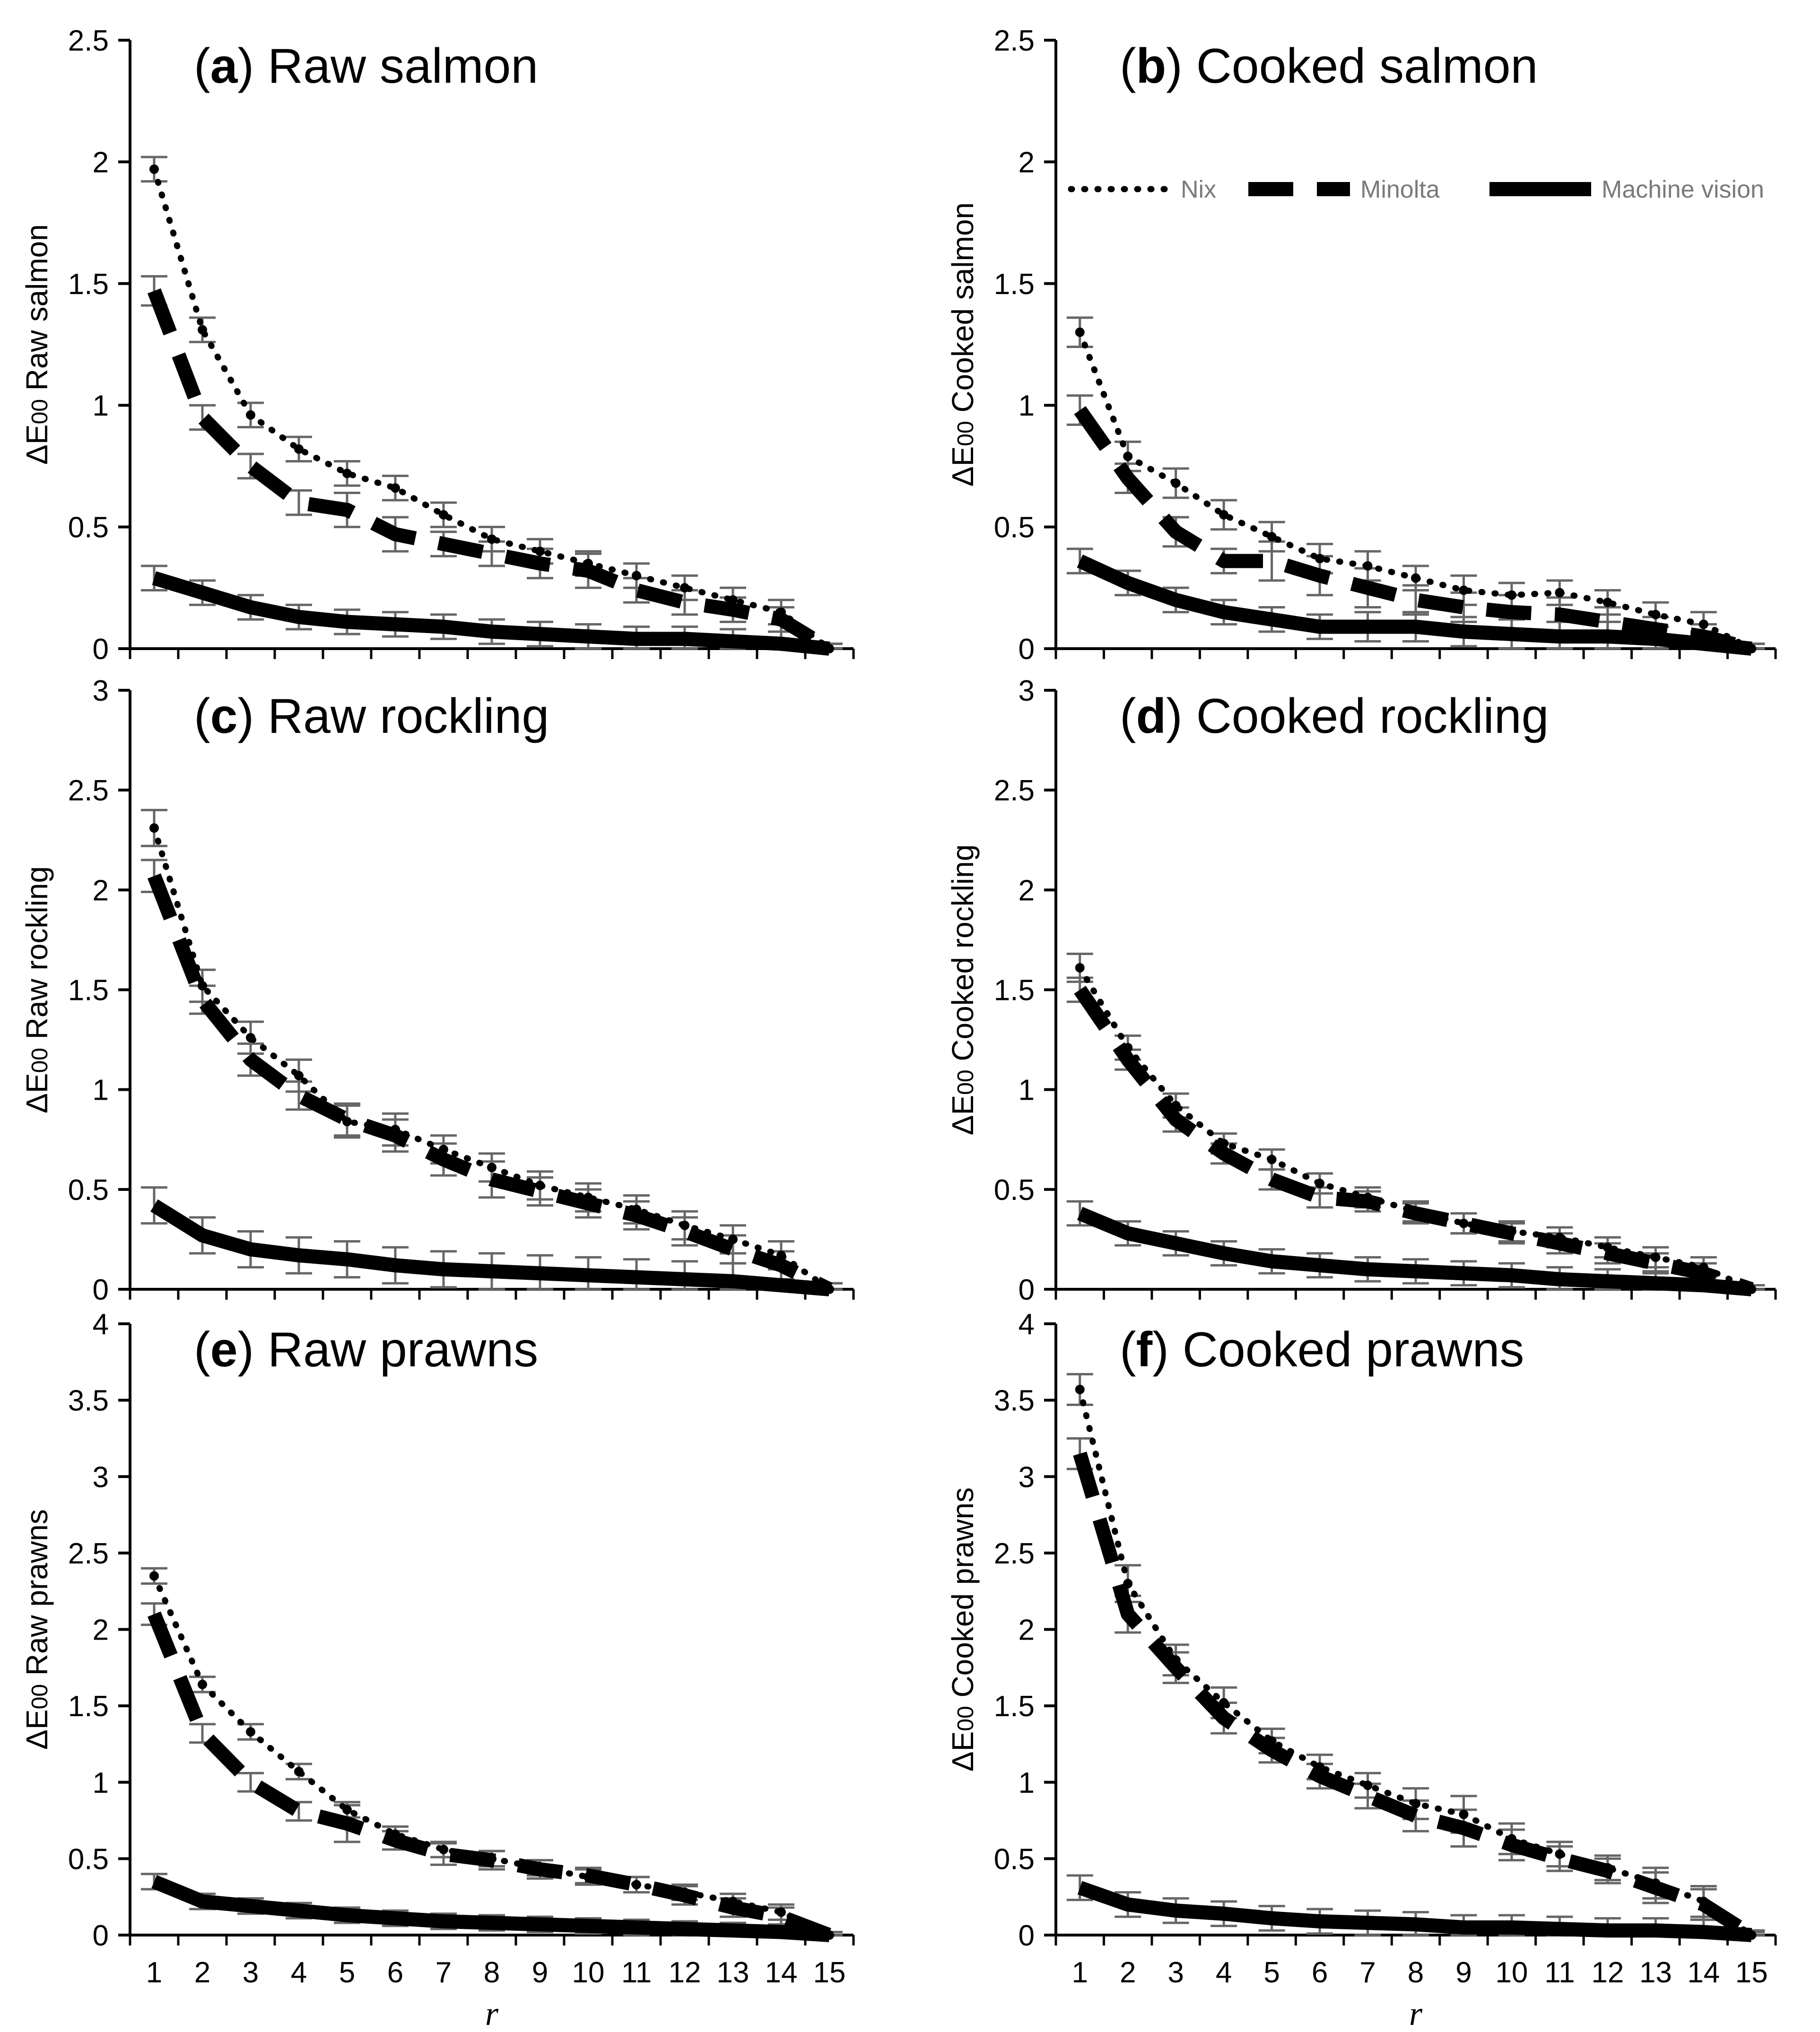 The width and height of the screenshot is (1820, 2032). I want to click on panel-title: (c) Raw rockling, so click(371, 716).